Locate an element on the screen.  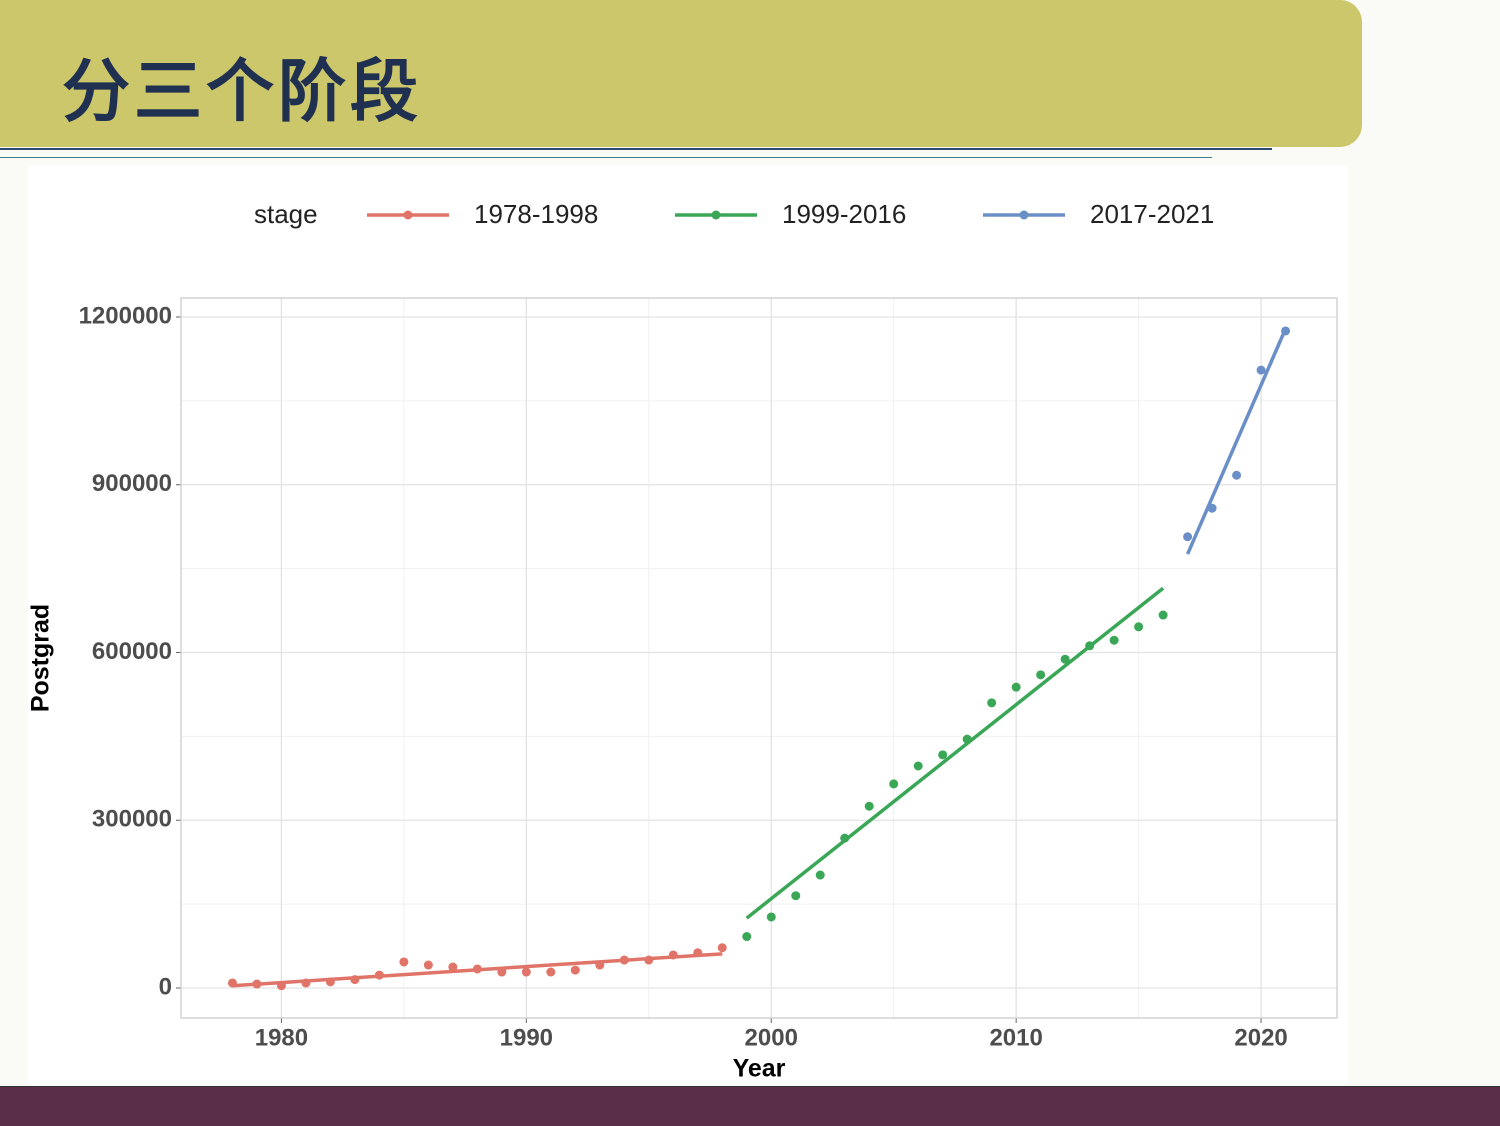
y-tick-label: 0 is located at coordinates (165, 986).